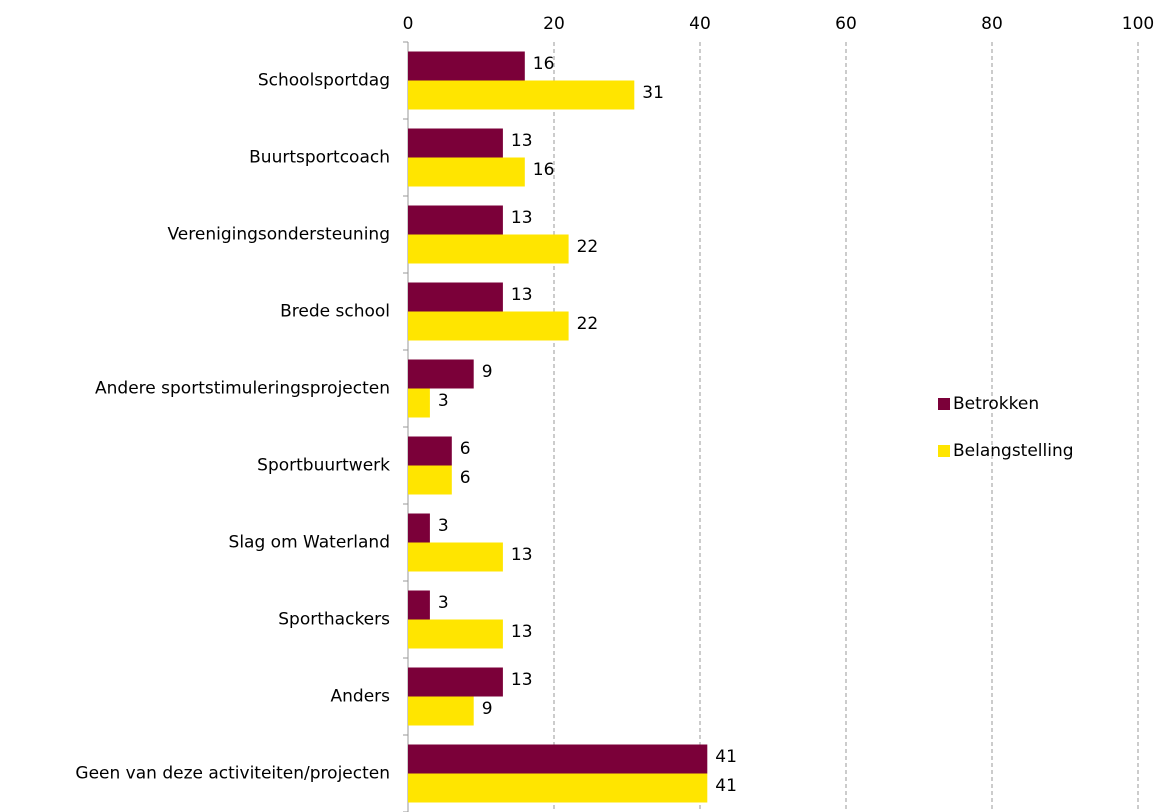 The width and height of the screenshot is (1161, 812). Describe the element at coordinates (1013, 451) in the screenshot. I see `legend-label: Belangstelling` at that location.